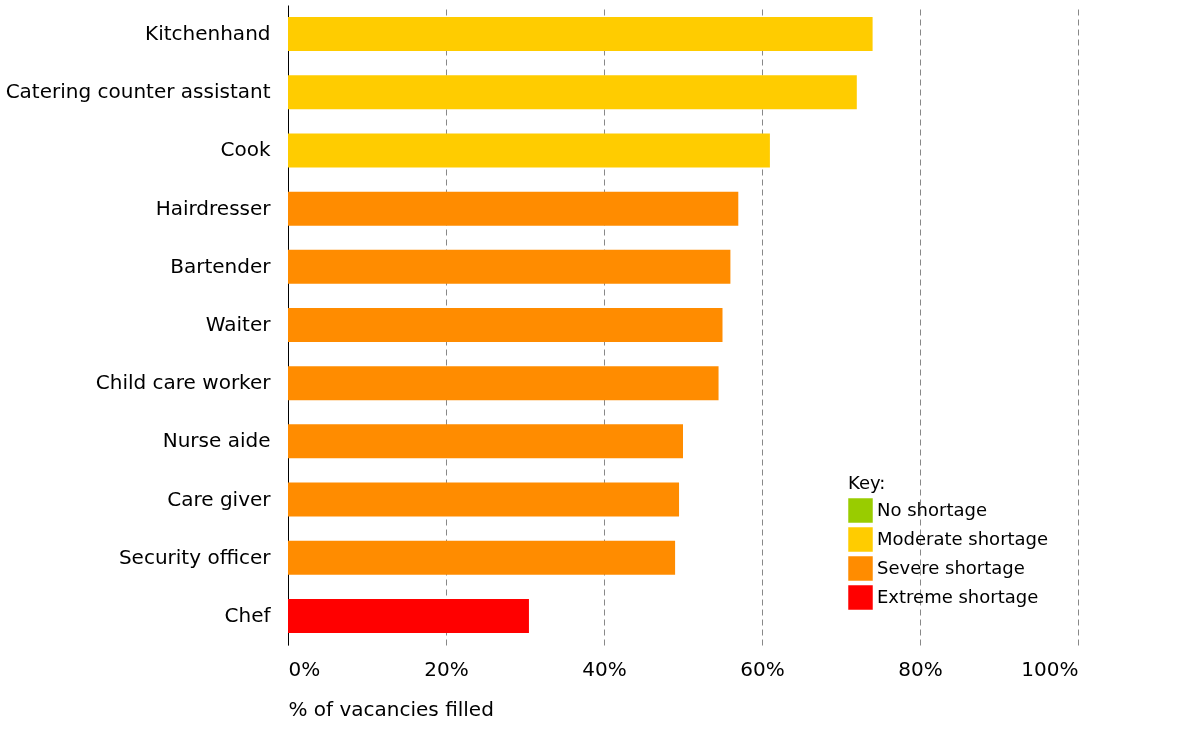  I want to click on y-tick-label: Security officer, so click(195, 556).